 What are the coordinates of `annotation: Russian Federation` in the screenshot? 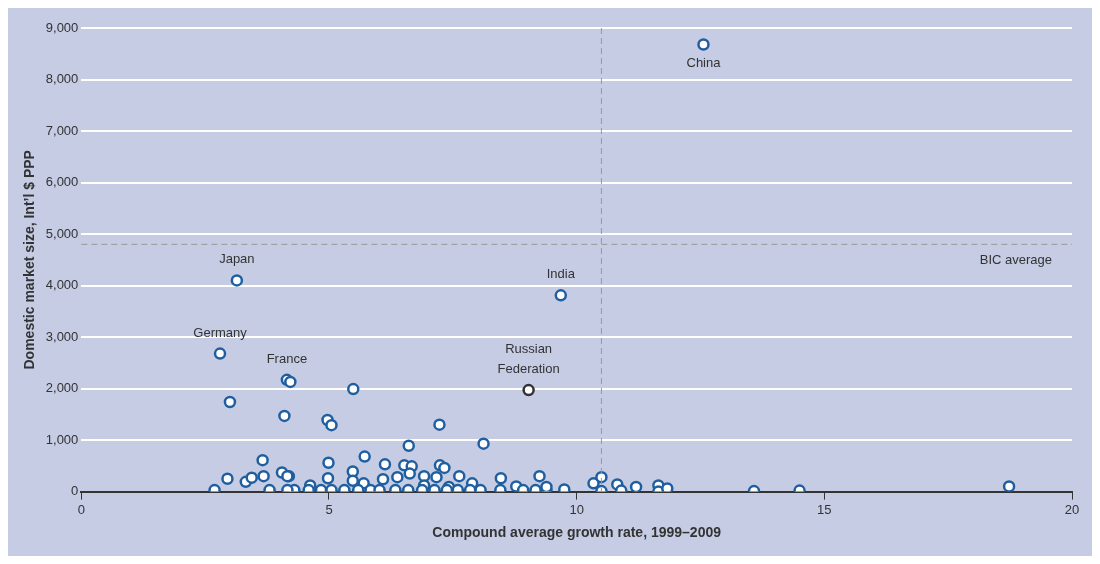 It's located at (528, 359).